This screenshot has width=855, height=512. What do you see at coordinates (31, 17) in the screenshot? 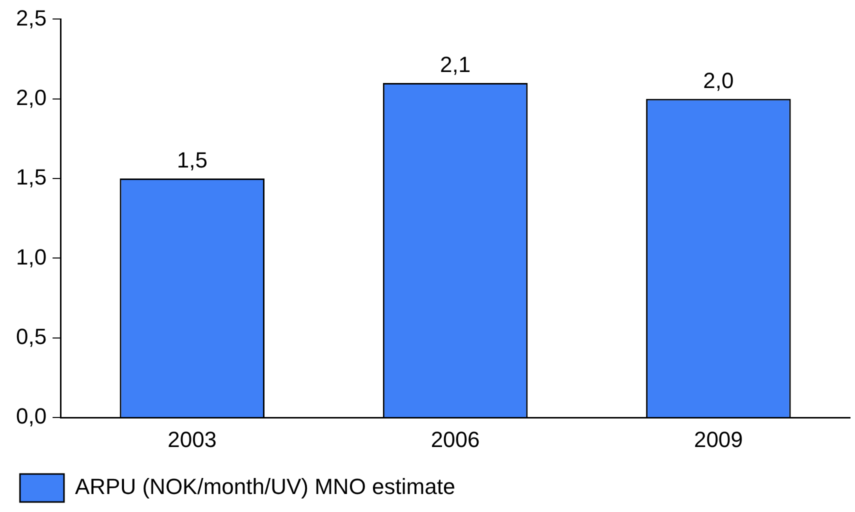
I see `y-tick-label: 2,5` at bounding box center [31, 17].